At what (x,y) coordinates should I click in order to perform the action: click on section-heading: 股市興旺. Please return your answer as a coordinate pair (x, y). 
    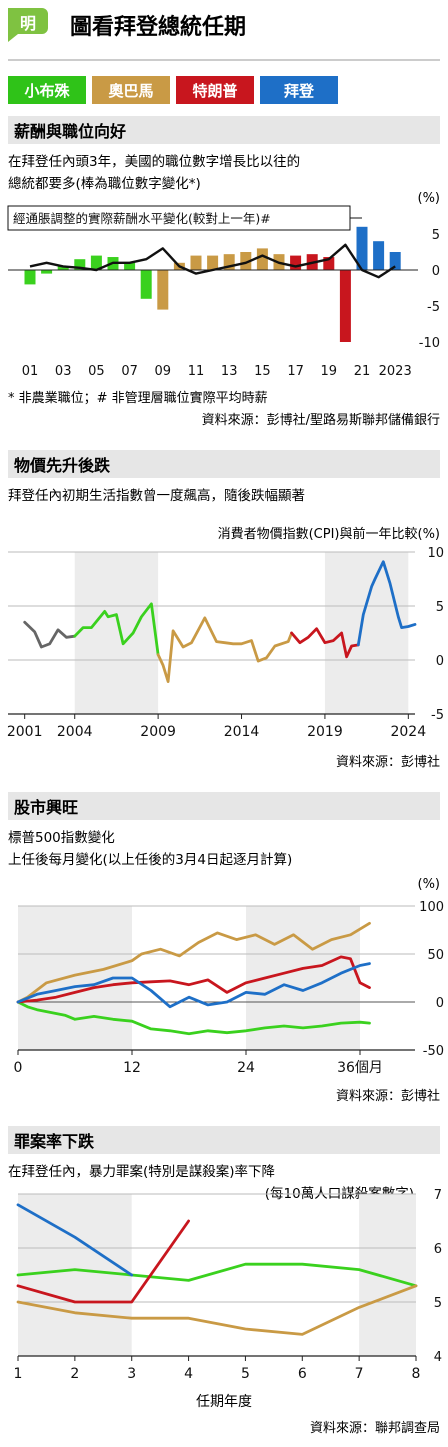
    Looking at the image, I should click on (46, 807).